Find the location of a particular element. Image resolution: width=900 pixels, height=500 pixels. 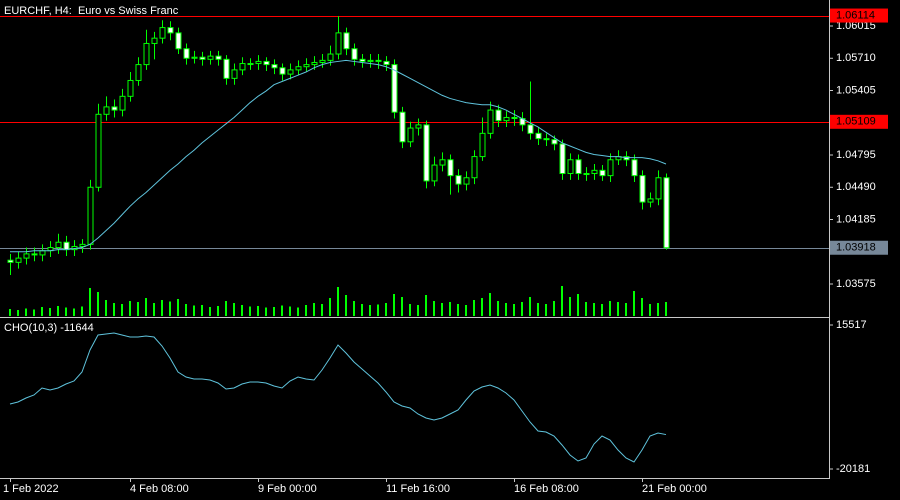

x-tick-label: 1 Feb 2022 is located at coordinates (31, 489).